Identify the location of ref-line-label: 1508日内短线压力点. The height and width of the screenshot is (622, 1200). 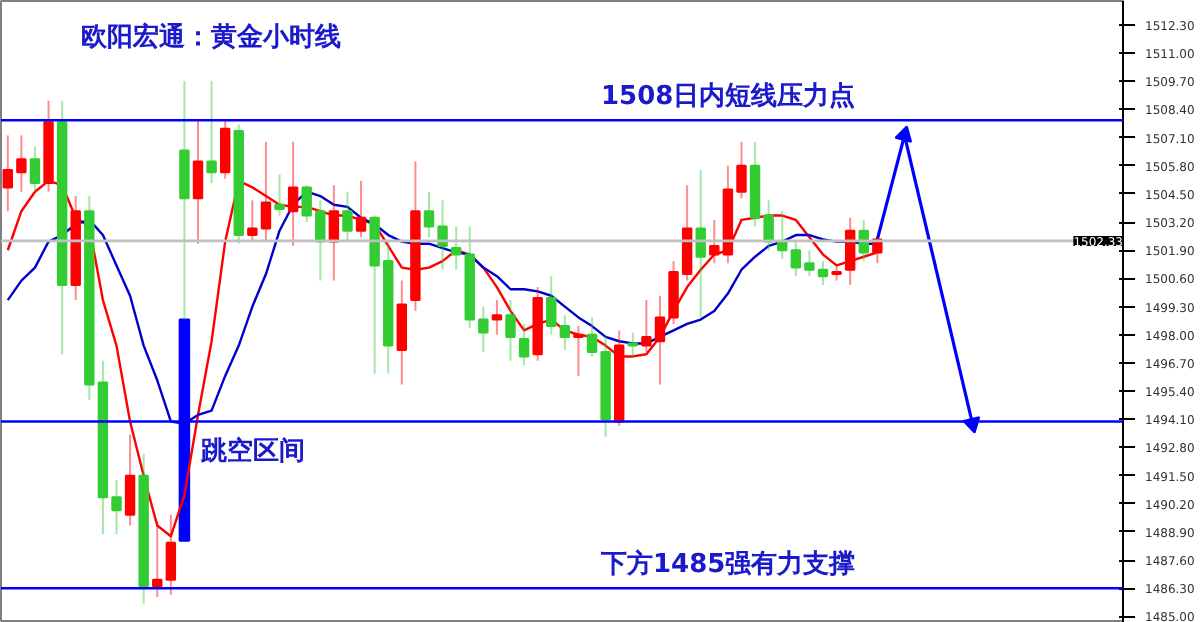
(728, 96).